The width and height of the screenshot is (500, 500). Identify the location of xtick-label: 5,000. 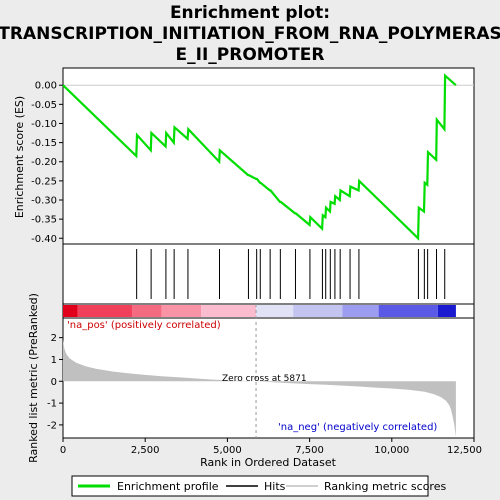
(227, 450).